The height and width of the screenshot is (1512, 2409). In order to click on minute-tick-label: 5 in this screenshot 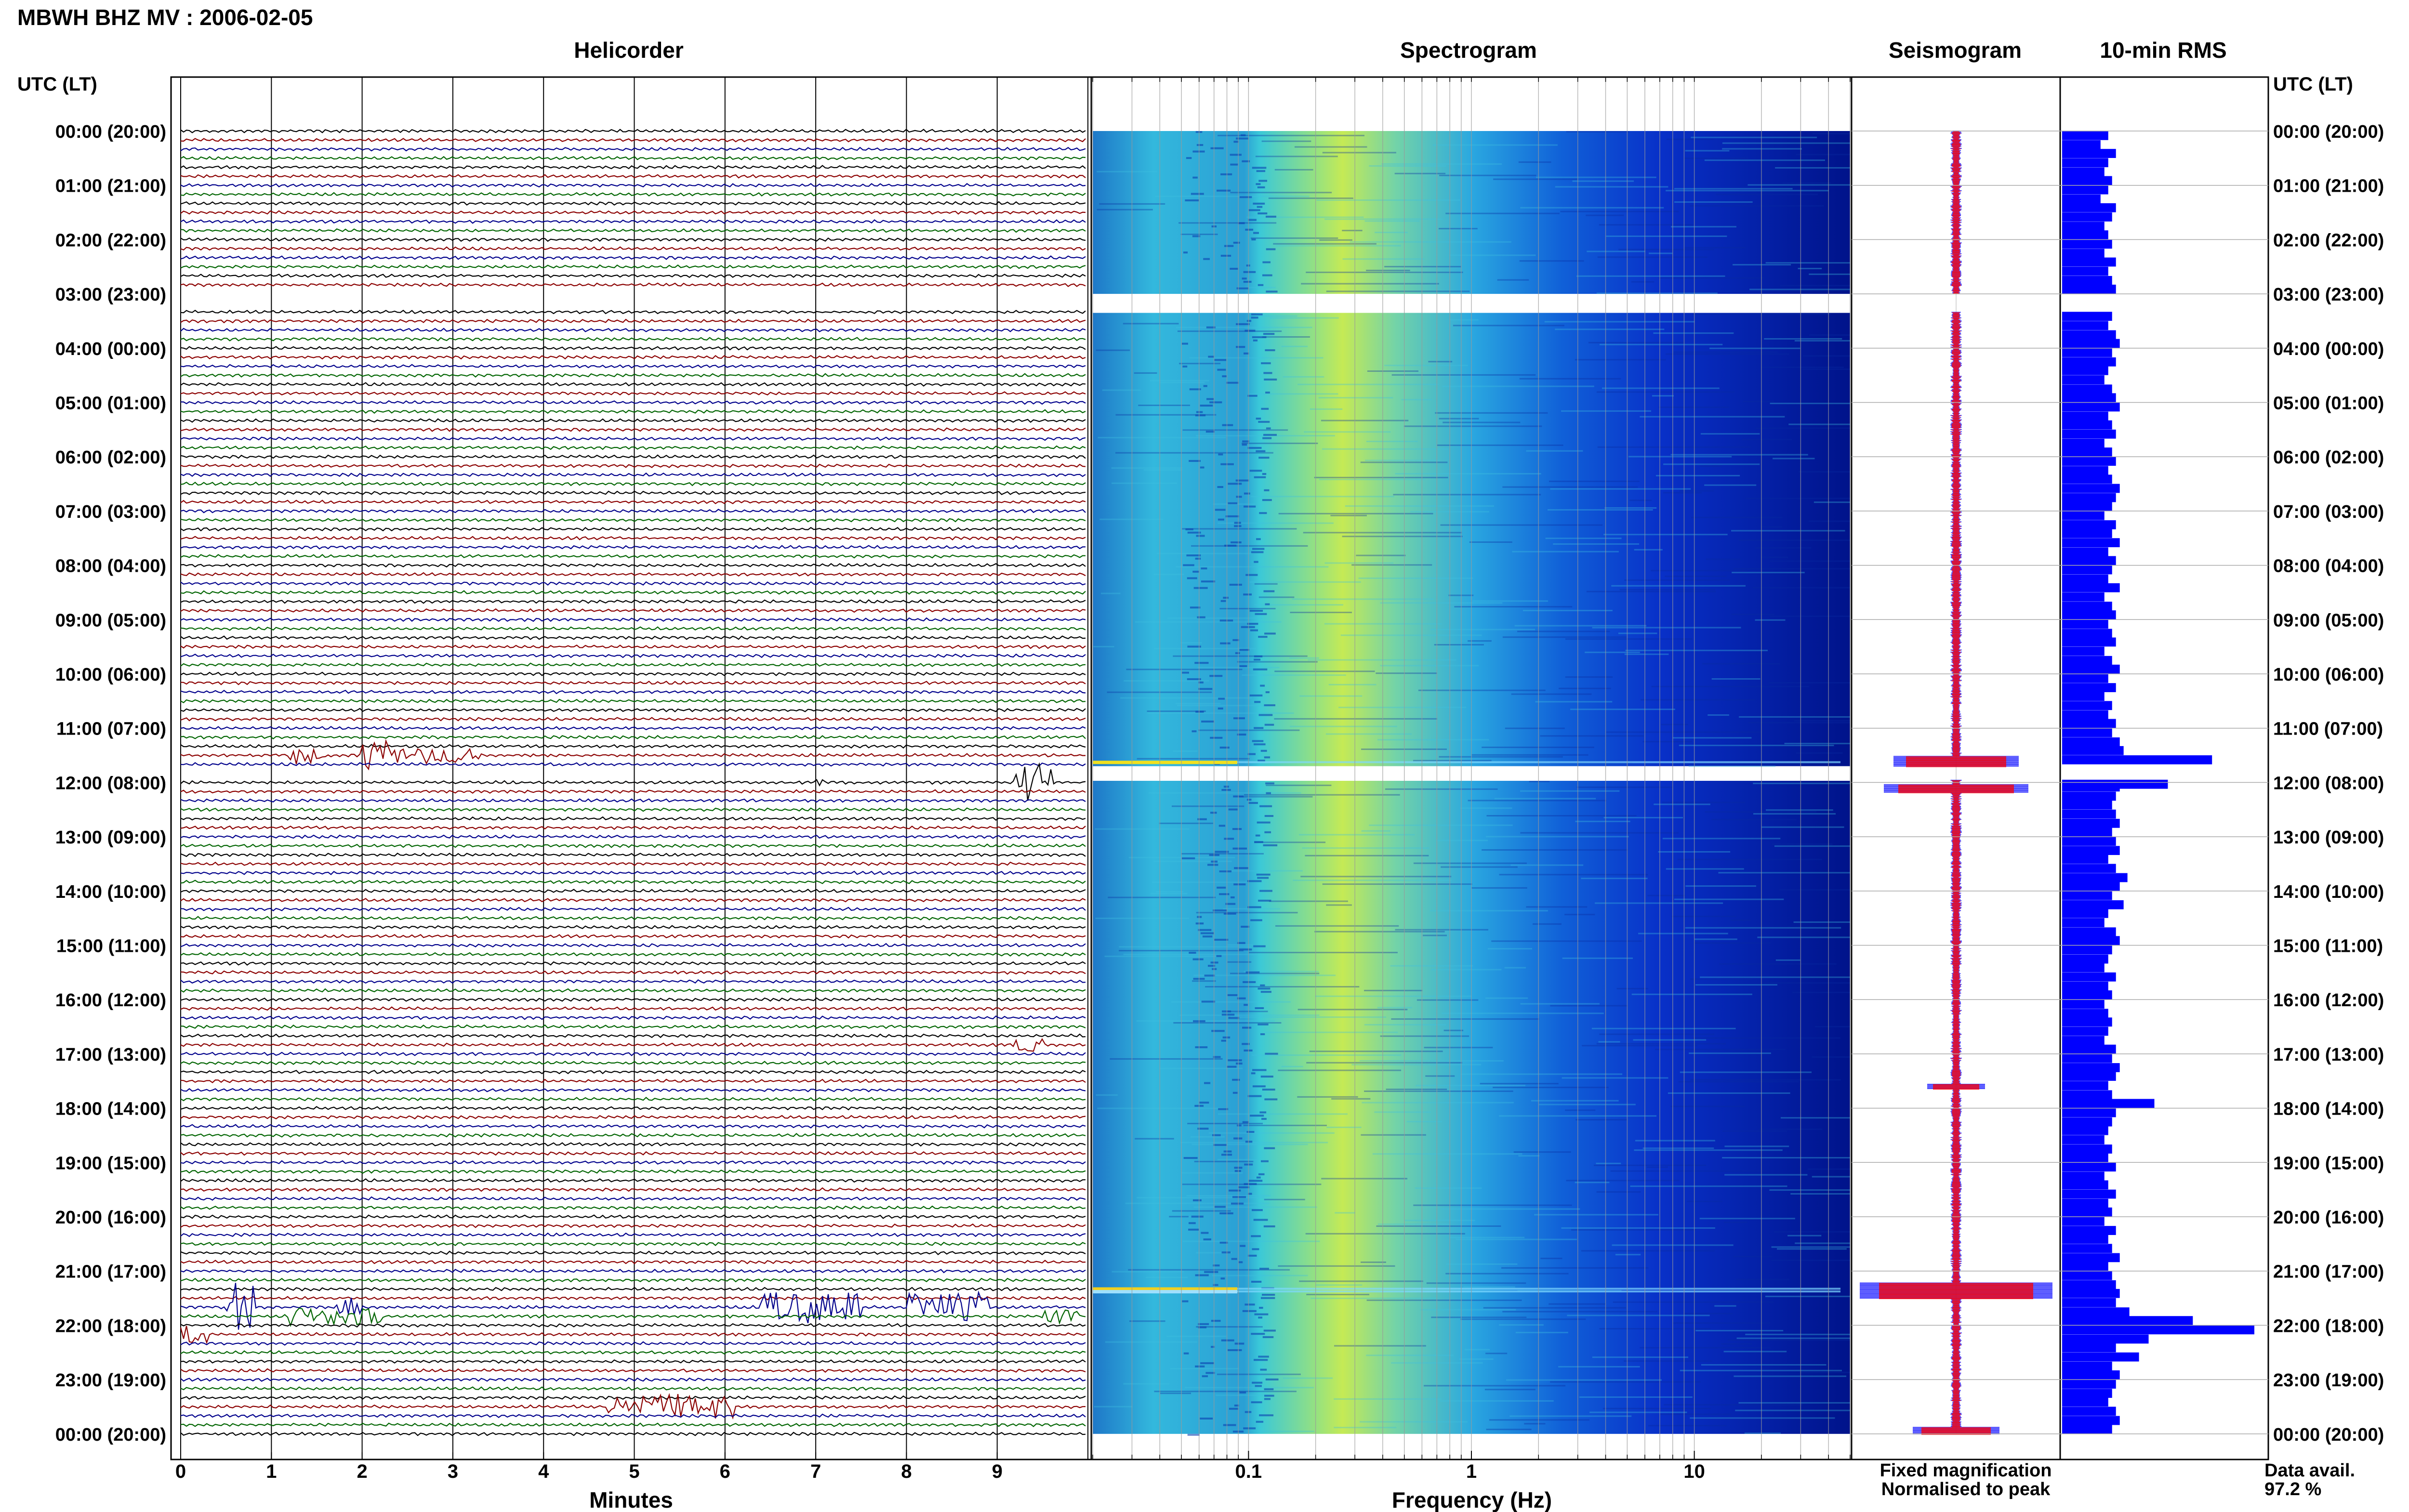, I will do `click(634, 1471)`.